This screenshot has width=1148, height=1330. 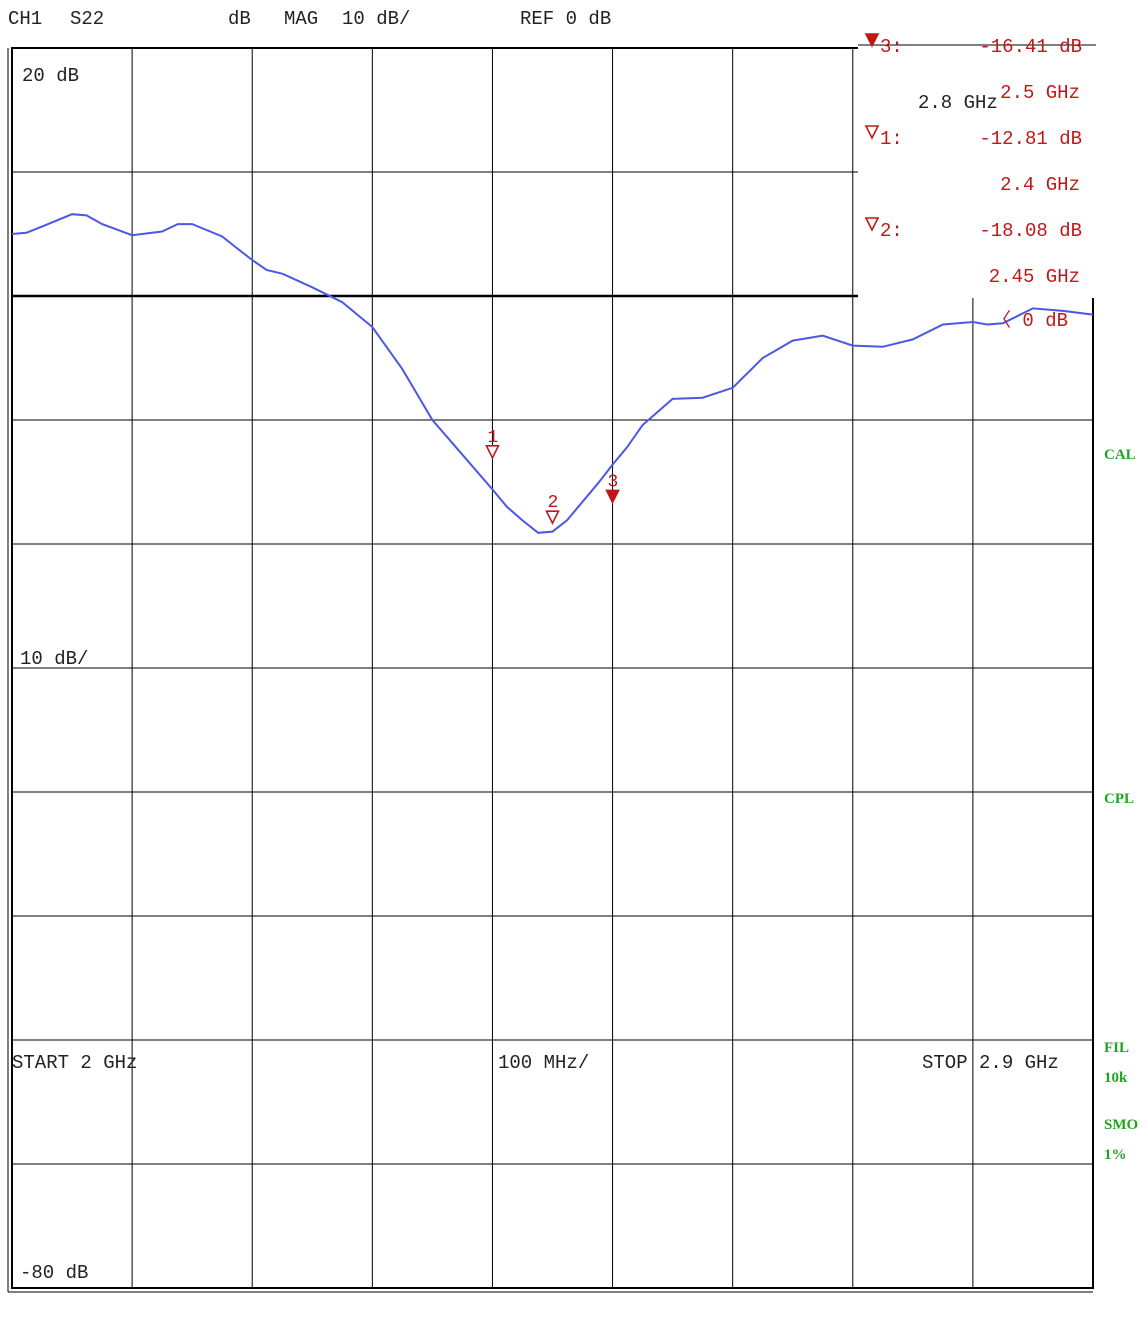 I want to click on channel-label: CH1, so click(x=25, y=19).